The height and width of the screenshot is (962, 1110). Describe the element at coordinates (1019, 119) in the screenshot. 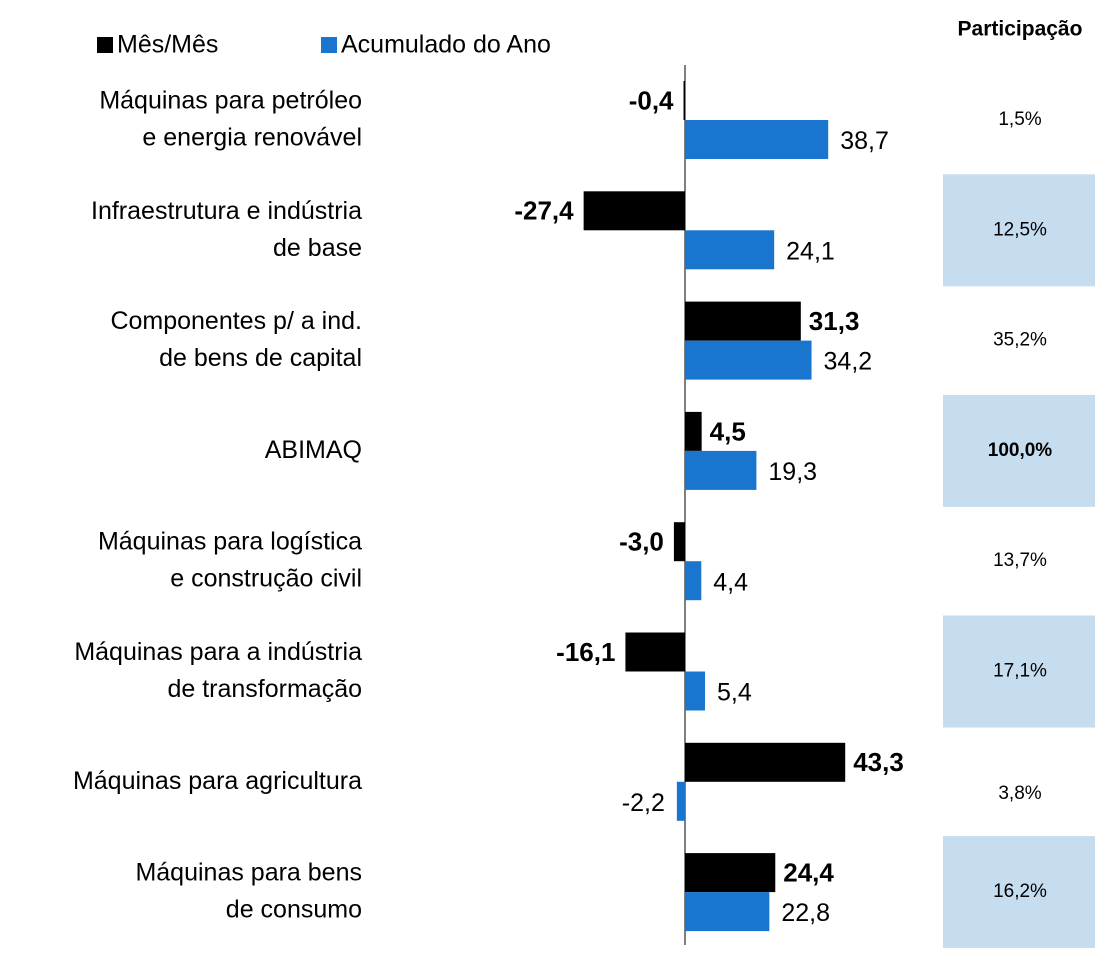

I see `share-label: 1,5%` at that location.